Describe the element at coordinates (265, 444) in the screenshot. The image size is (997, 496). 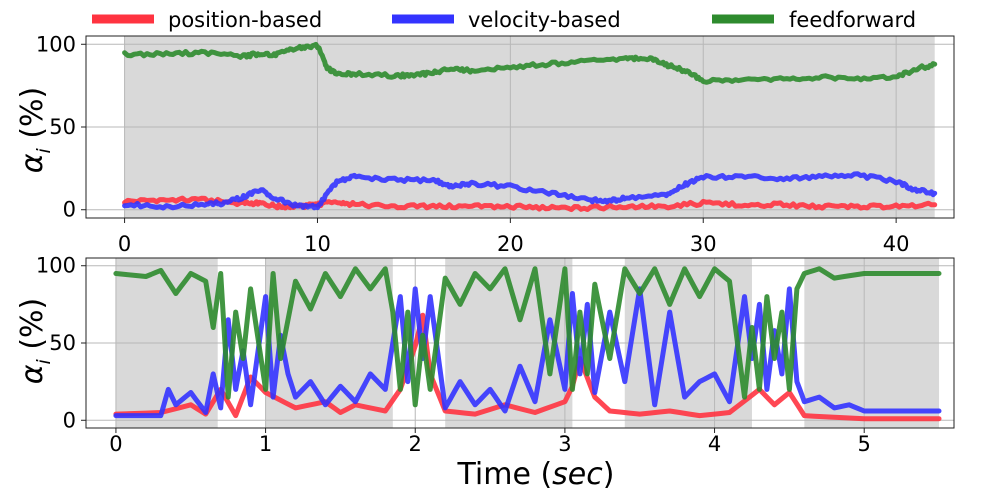
I see `x-tick-label-1: 1` at that location.